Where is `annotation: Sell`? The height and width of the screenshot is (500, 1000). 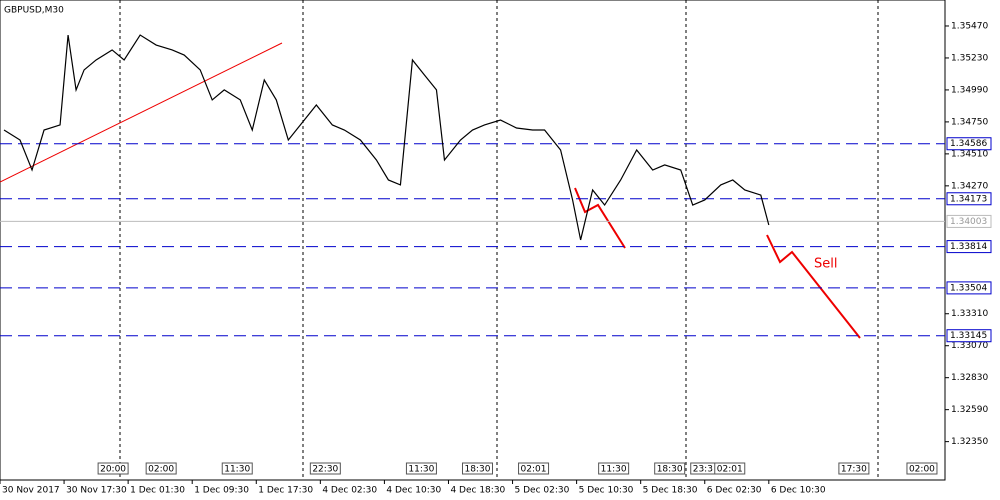 annotation: Sell is located at coordinates (825, 264).